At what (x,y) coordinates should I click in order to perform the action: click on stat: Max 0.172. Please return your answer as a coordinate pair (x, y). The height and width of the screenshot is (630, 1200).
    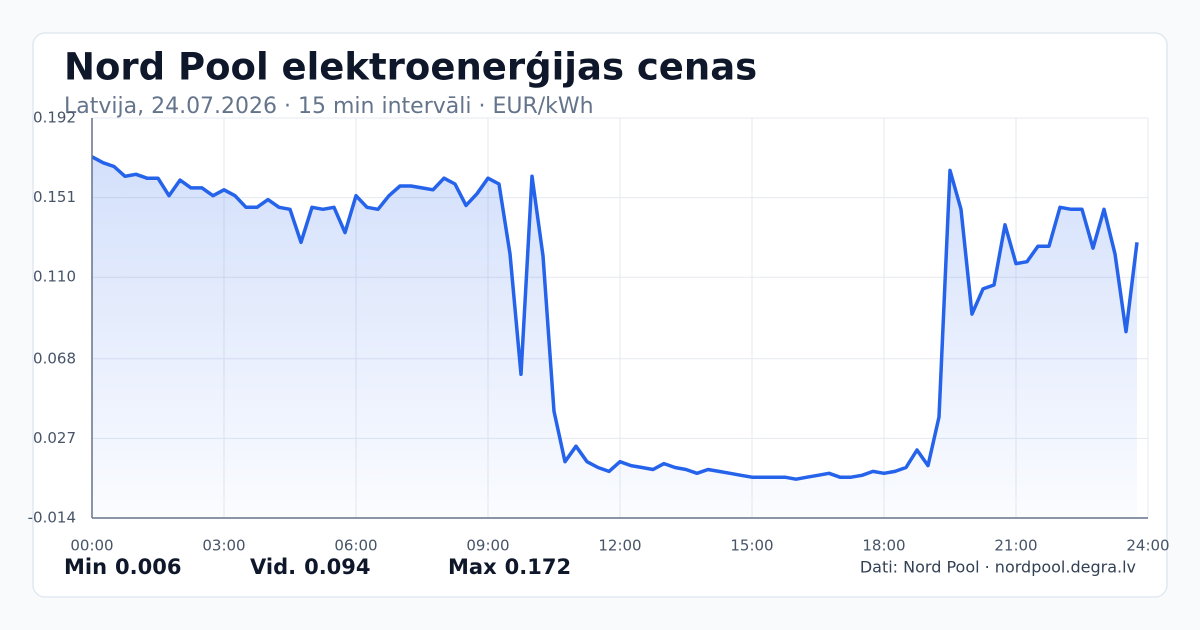
    Looking at the image, I should click on (509, 567).